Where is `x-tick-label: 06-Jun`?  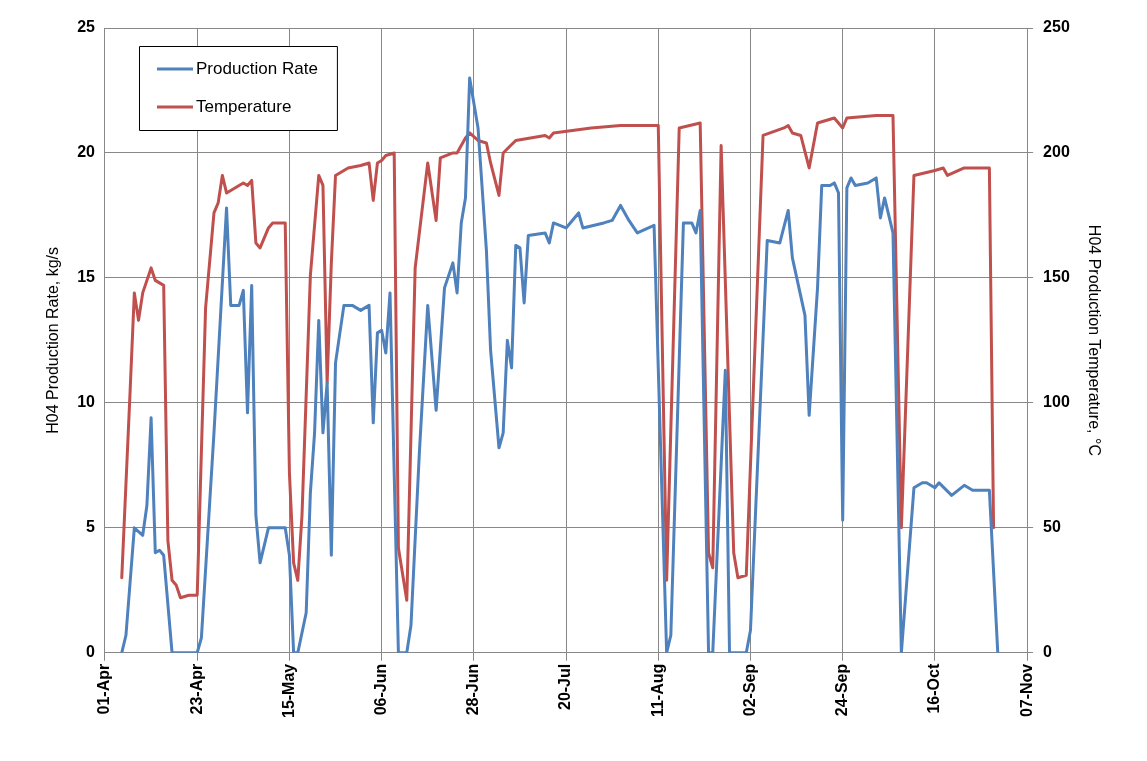
x-tick-label: 06-Jun is located at coordinates (381, 689).